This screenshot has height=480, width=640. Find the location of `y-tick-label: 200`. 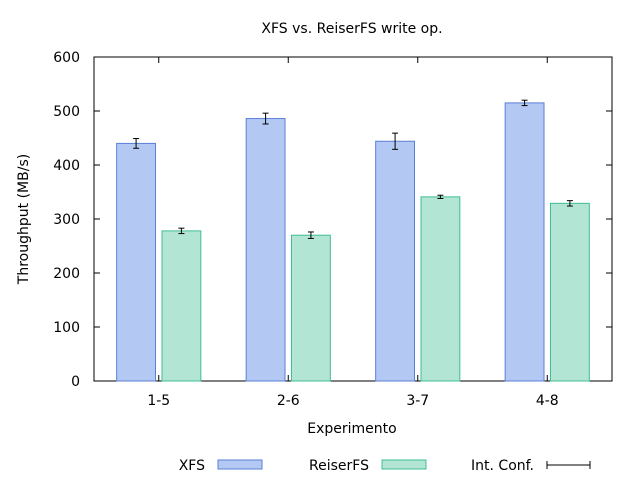

y-tick-label: 200 is located at coordinates (66, 274).